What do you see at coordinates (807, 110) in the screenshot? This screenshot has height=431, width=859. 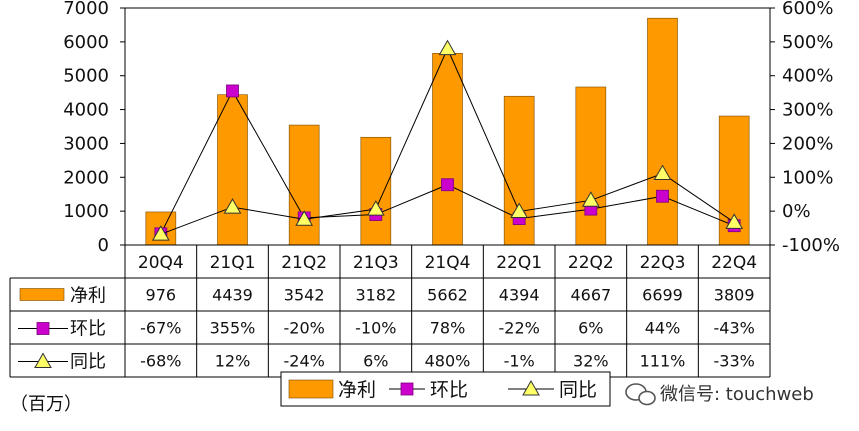 I see `y-tick-label-right: 300%` at bounding box center [807, 110].